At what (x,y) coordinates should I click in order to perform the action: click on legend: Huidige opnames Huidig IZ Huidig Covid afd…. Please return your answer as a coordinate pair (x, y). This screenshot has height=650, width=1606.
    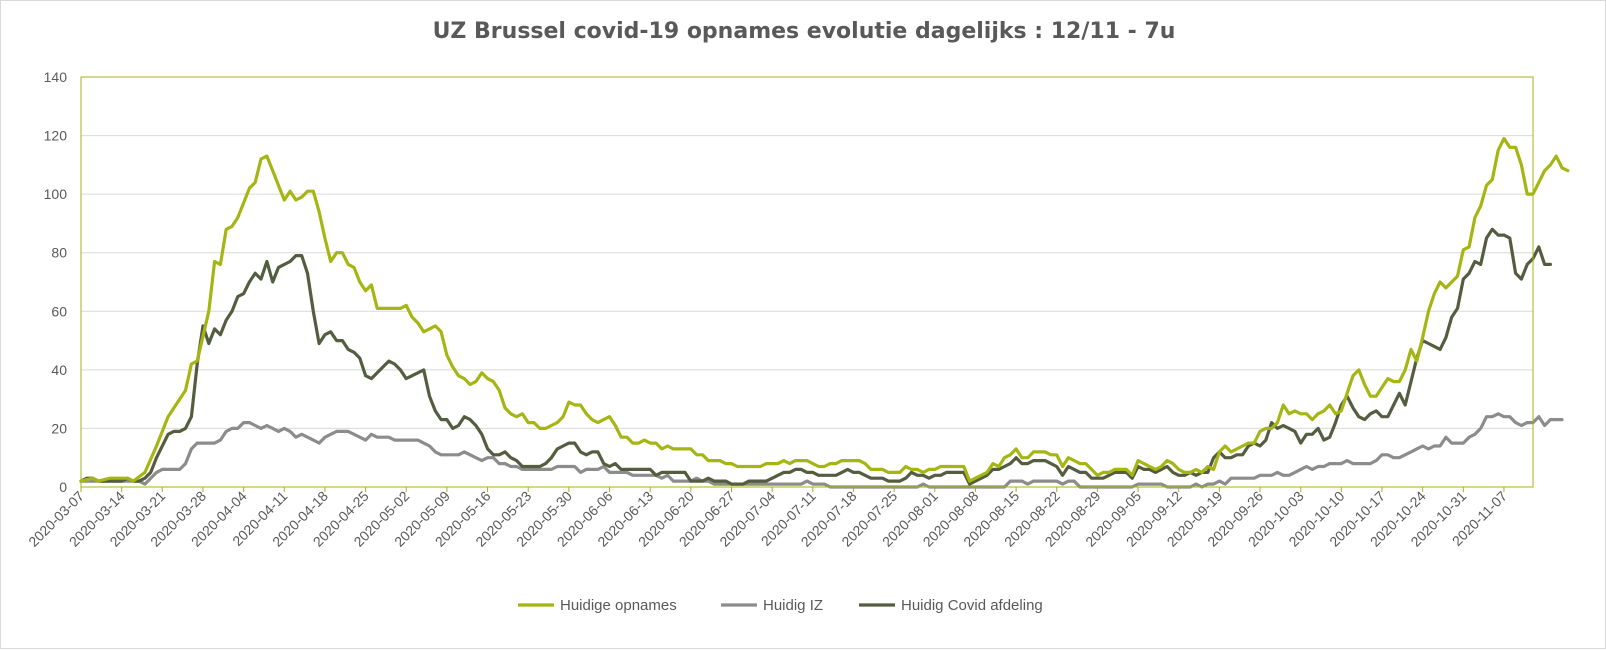
    Looking at the image, I should click on (780, 605).